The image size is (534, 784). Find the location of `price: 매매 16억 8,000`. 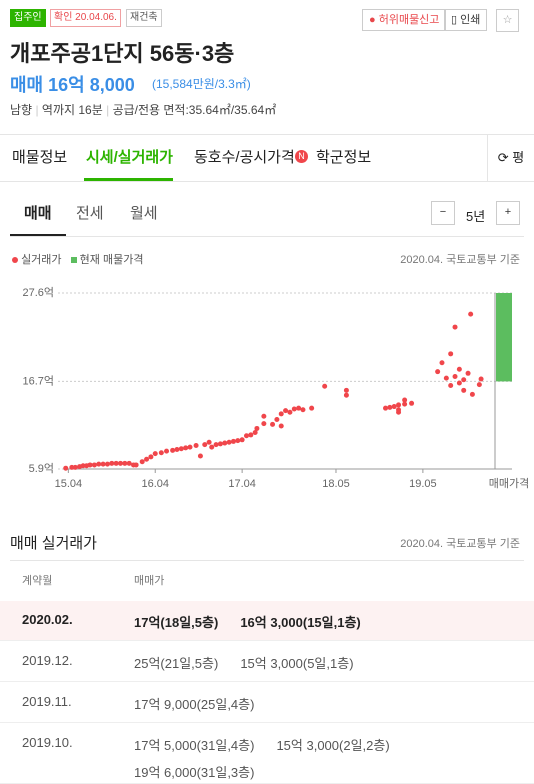

price: 매매 16억 8,000 is located at coordinates (72, 85).